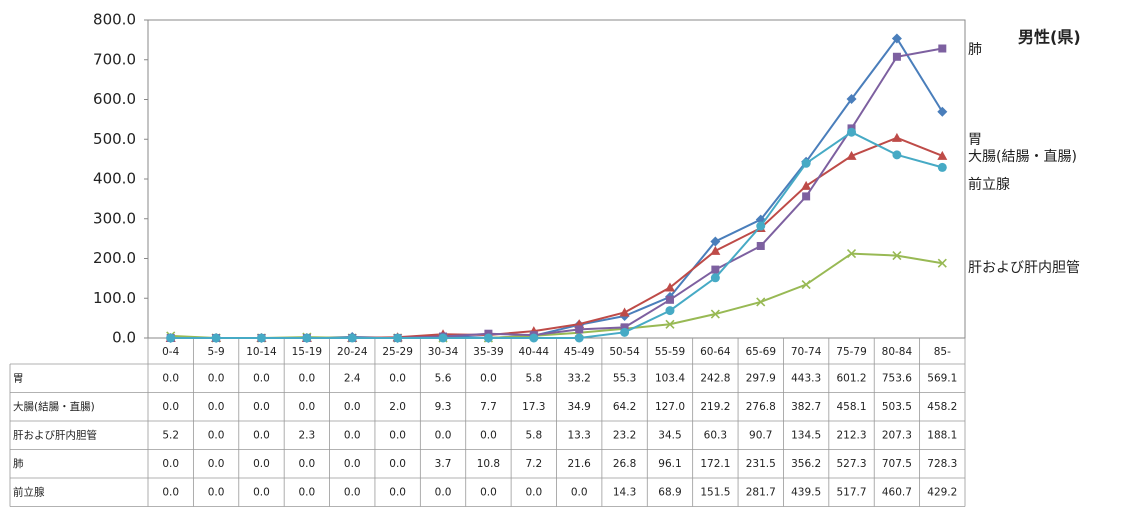 This screenshot has width=1121, height=510. What do you see at coordinates (114, 179) in the screenshot?
I see `y-tick-label: 400.0` at bounding box center [114, 179].